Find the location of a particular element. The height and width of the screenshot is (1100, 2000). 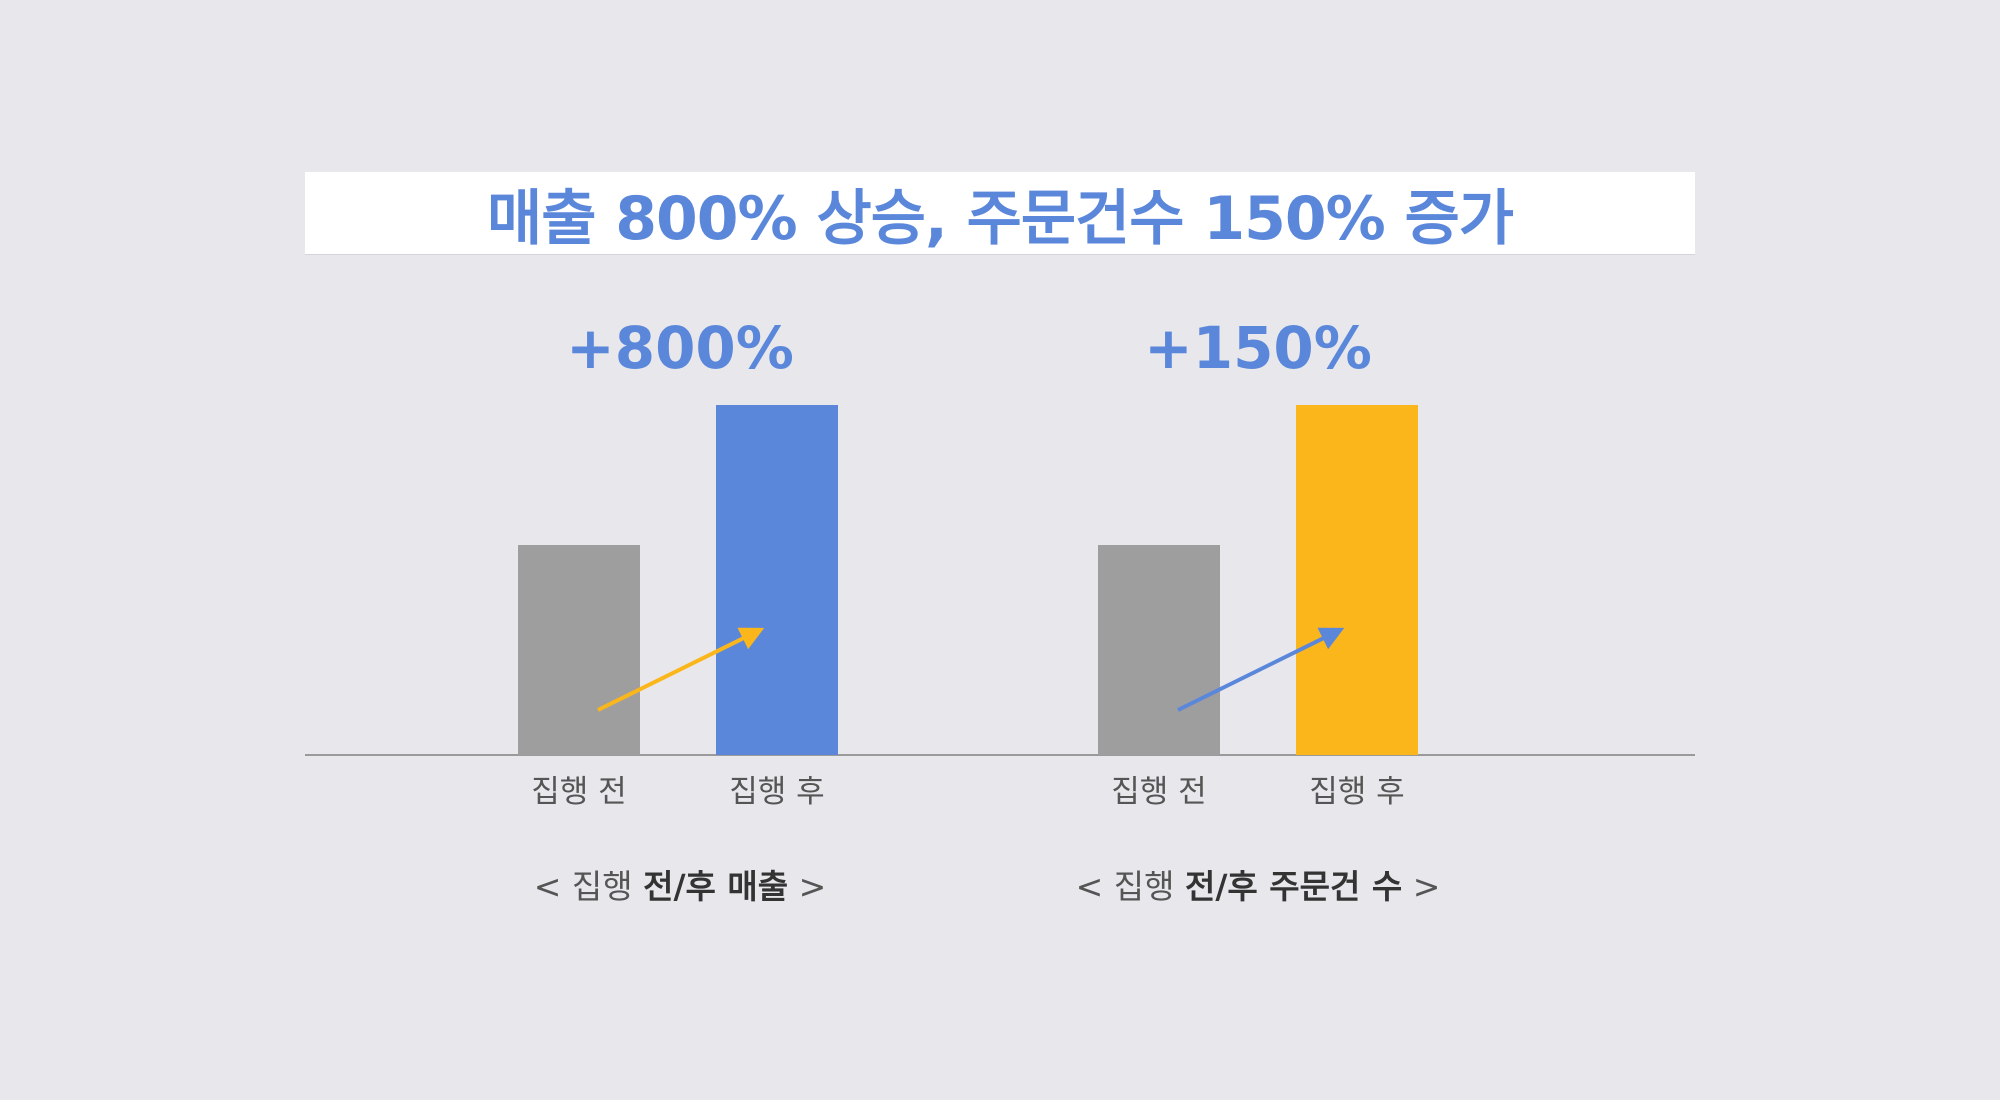

caption-sales-close: > is located at coordinates (807, 886).